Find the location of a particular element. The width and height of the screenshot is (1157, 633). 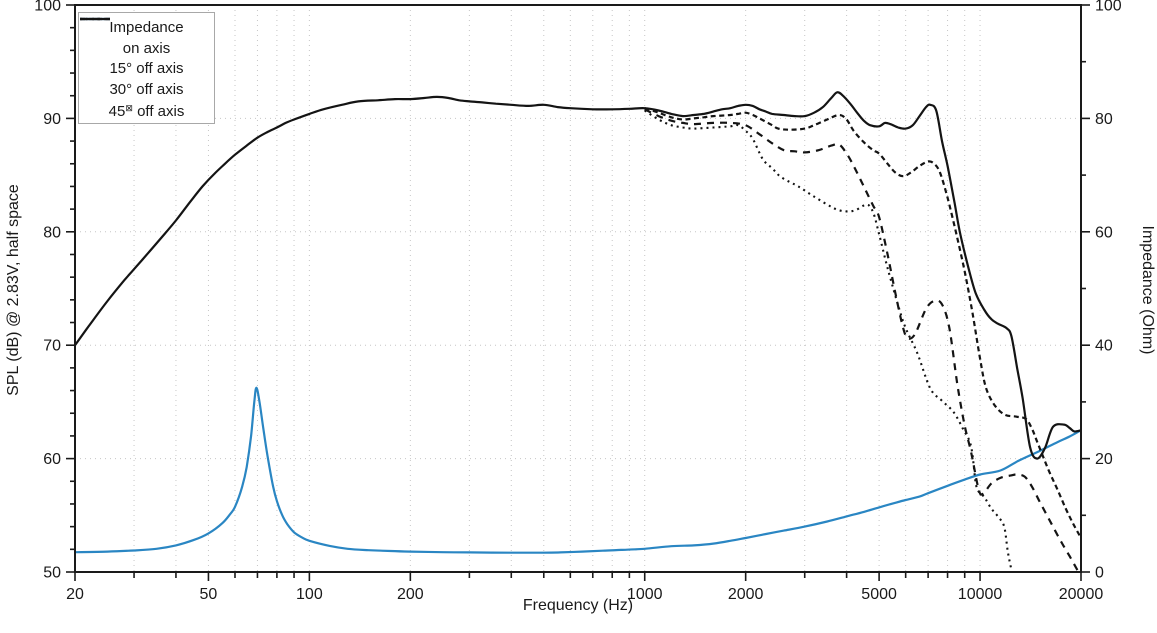

legend-label-30-off-axis: 30° off axis is located at coordinates (146, 89).